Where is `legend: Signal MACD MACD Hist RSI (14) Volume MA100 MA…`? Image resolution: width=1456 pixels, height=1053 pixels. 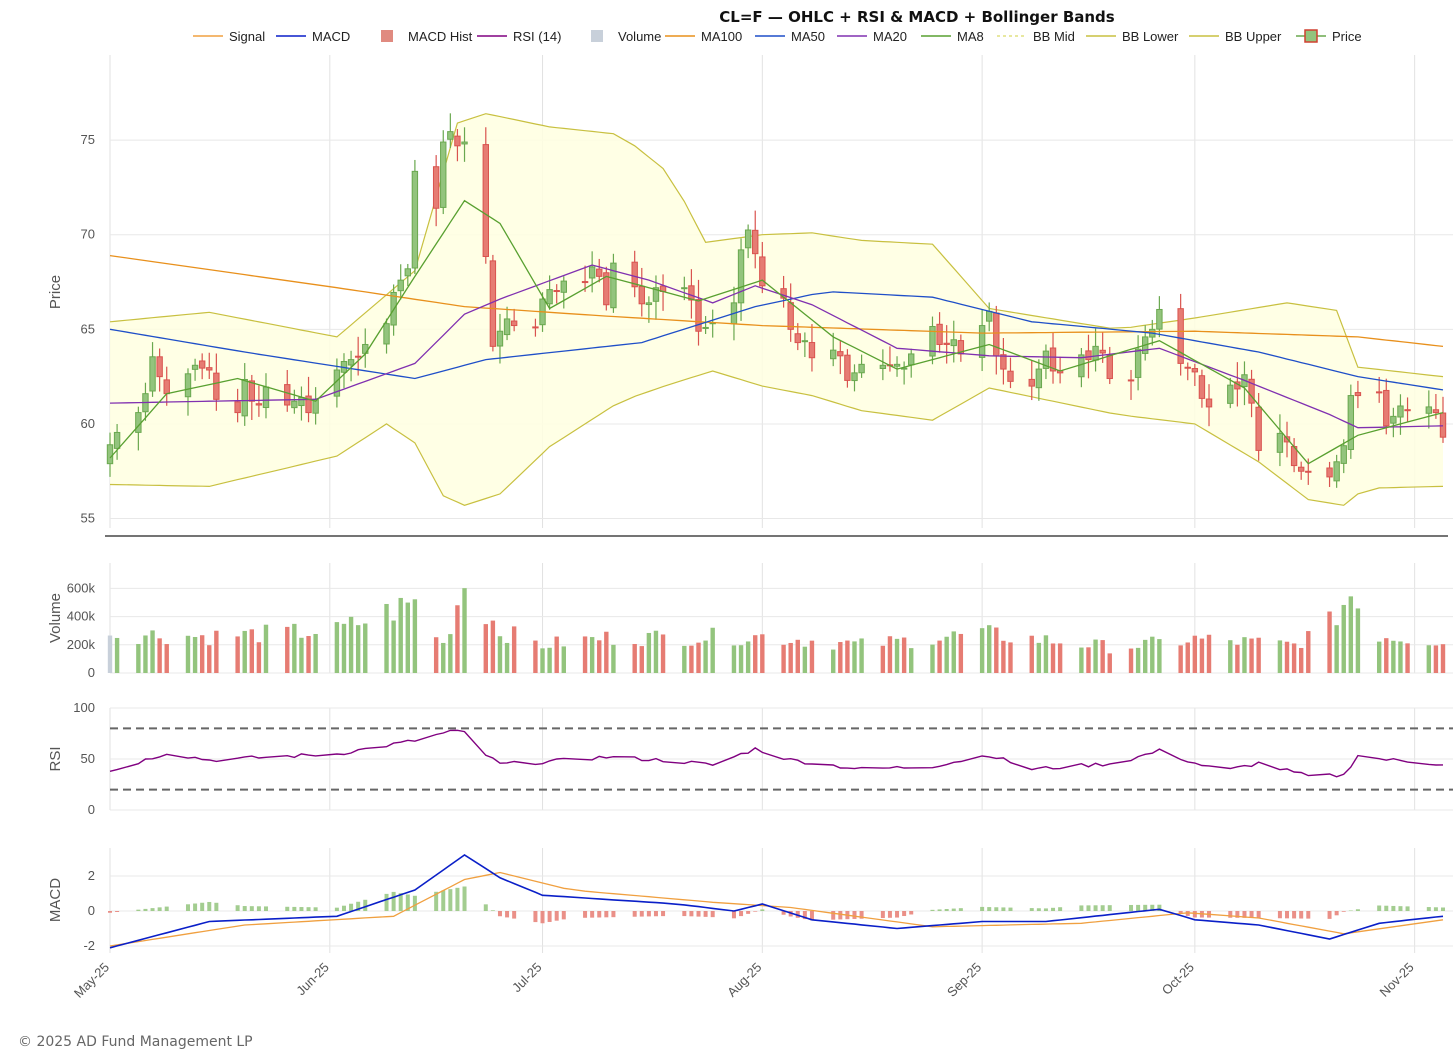 legend: Signal MACD MACD Hist RSI (14) Volume MA100 MA… is located at coordinates (777, 36).